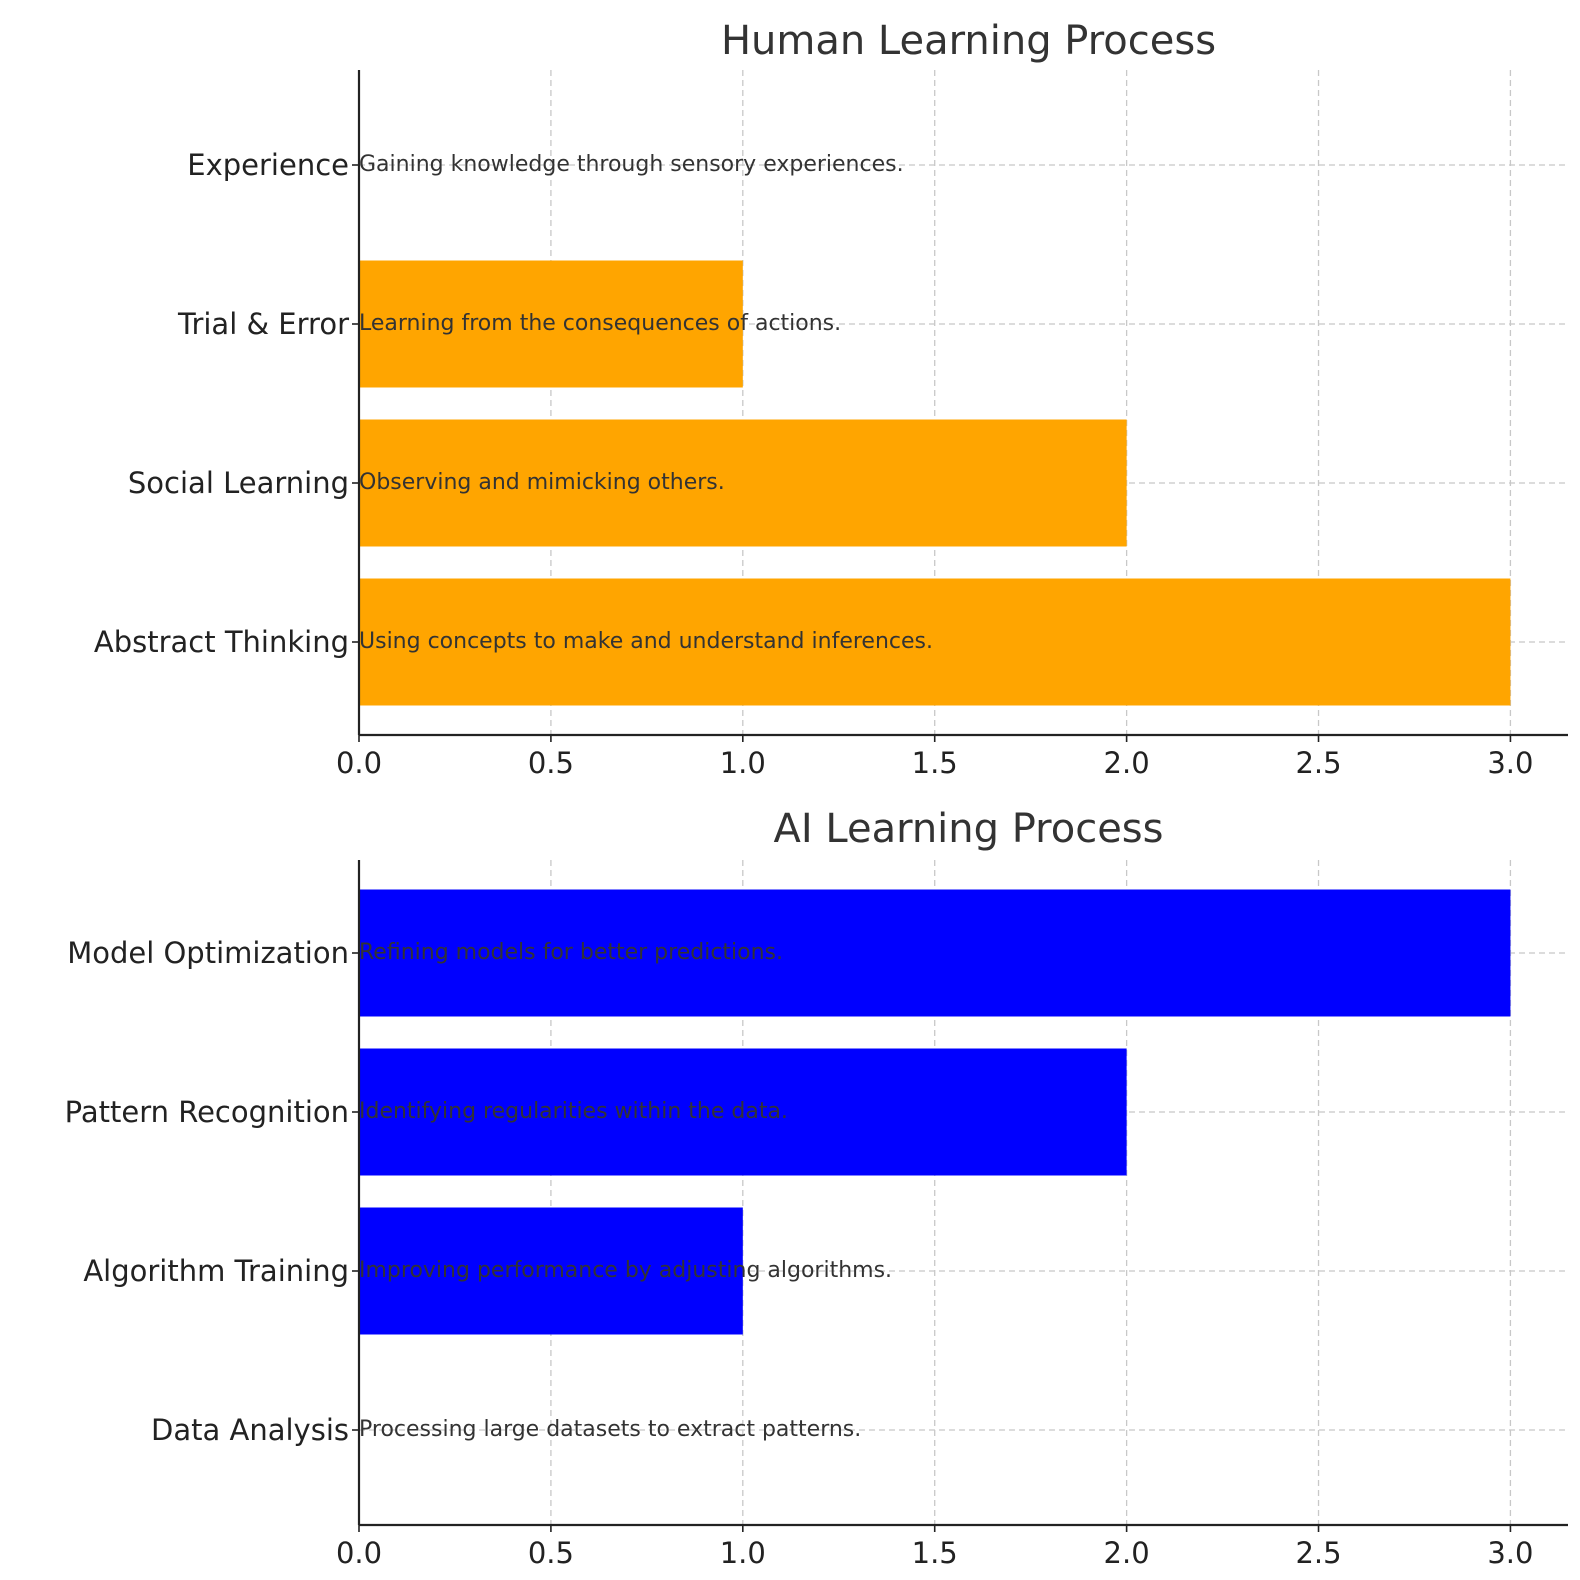 This screenshot has height=1580, width=1580. Describe the element at coordinates (968, 41) in the screenshot. I see `chart-title: Human Learning Process` at that location.